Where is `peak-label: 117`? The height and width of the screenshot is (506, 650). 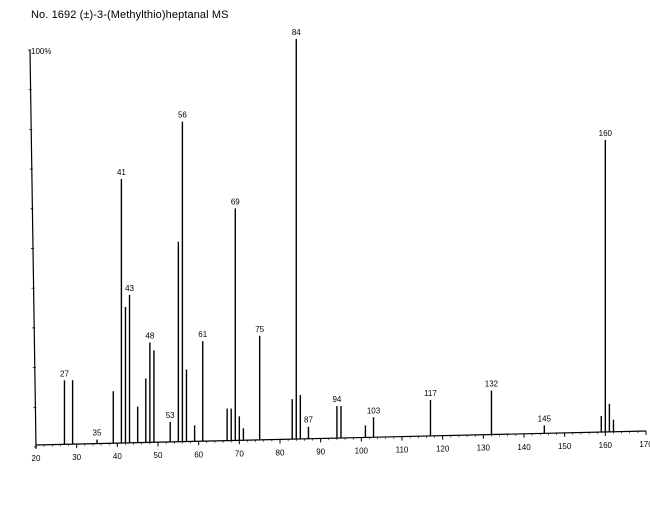
peak-label: 117 is located at coordinates (430, 393).